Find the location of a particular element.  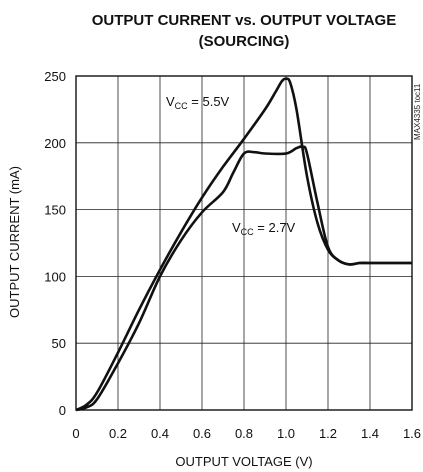

x-axis-label: OUTPUT VOLTAGE (V) is located at coordinates (243, 461).